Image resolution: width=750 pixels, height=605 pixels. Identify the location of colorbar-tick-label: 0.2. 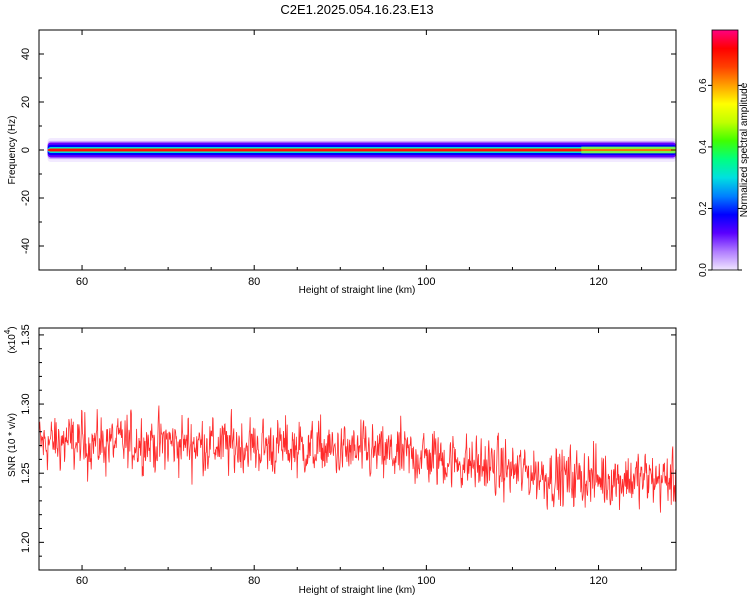
(703, 208).